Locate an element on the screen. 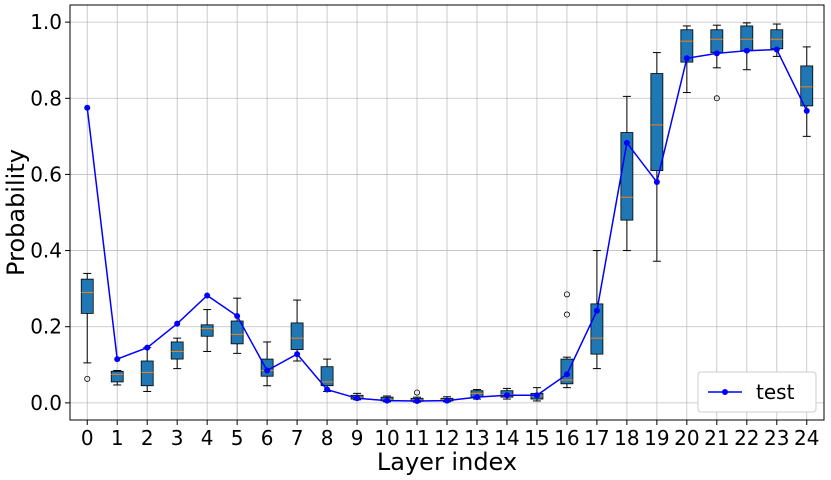  x-tick-label: 20 is located at coordinates (686, 438).